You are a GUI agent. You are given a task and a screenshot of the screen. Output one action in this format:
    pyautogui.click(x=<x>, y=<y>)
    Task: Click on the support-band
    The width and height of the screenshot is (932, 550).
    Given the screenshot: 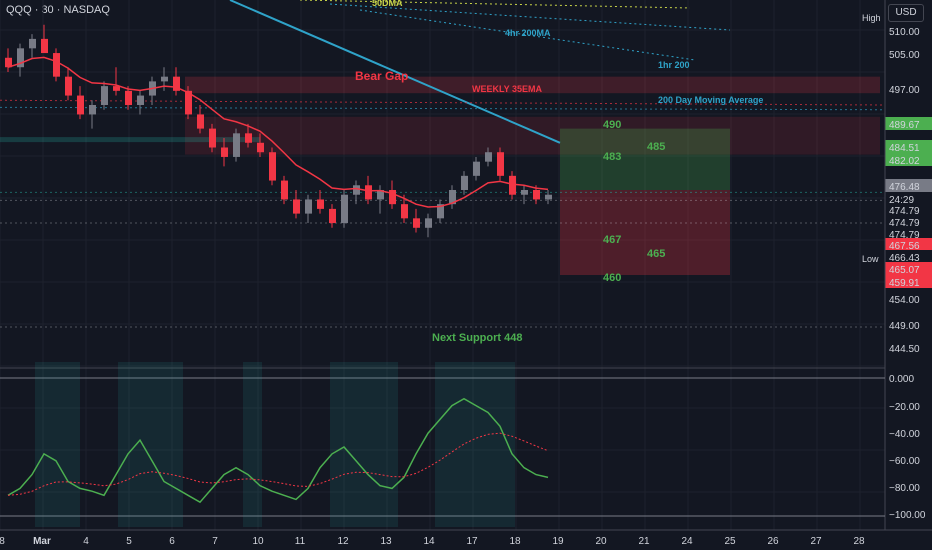 What is the action you would take?
    pyautogui.click(x=130, y=140)
    